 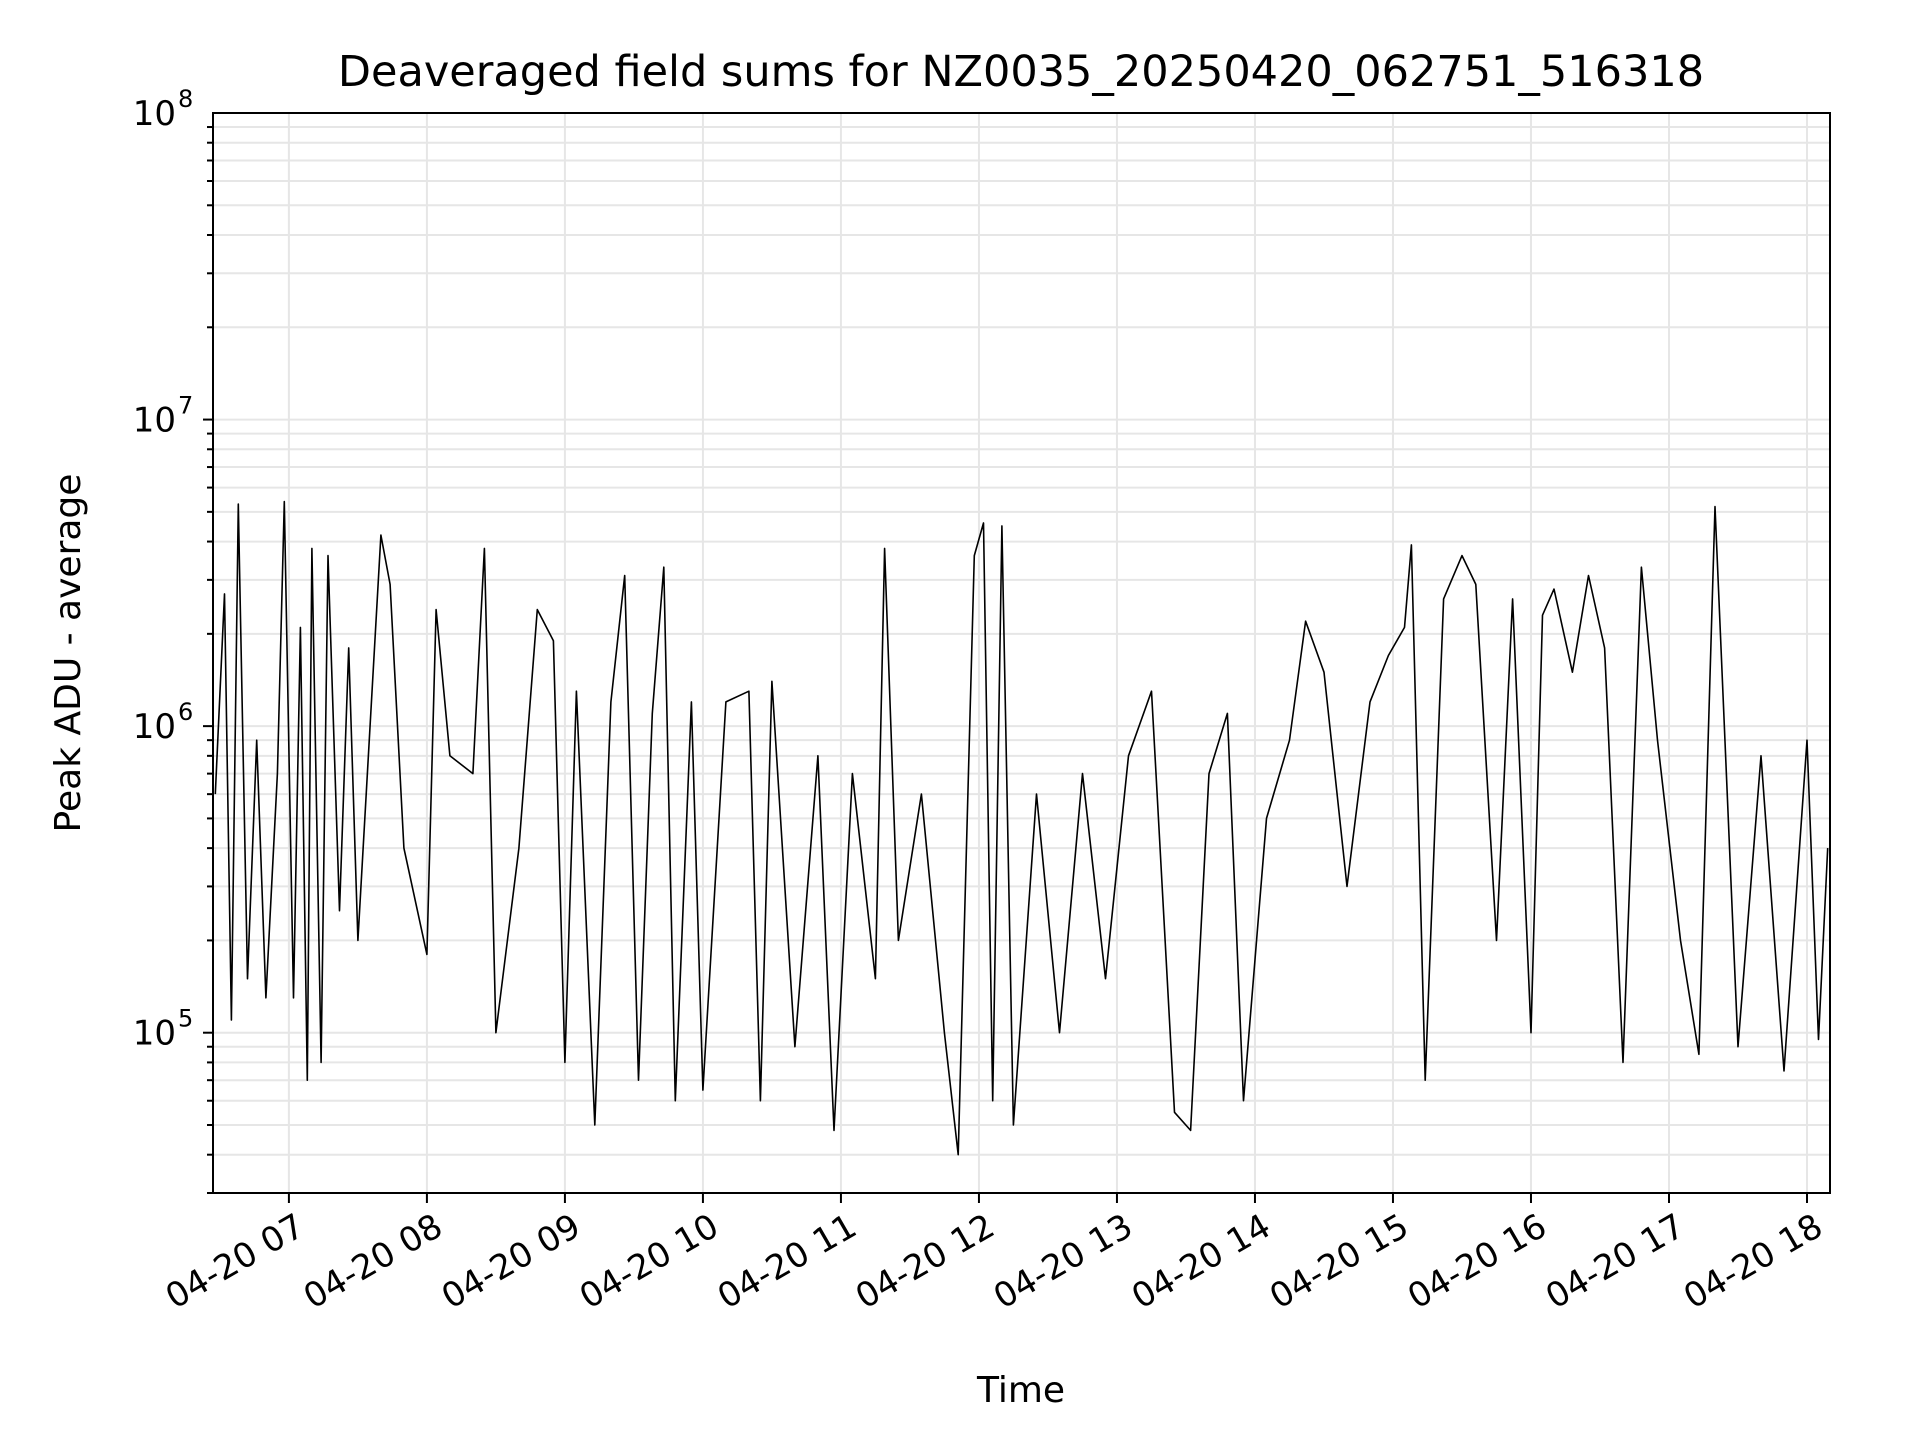 What do you see at coordinates (185, 1019) in the screenshot?
I see `y-tick-label-exponent: 5` at bounding box center [185, 1019].